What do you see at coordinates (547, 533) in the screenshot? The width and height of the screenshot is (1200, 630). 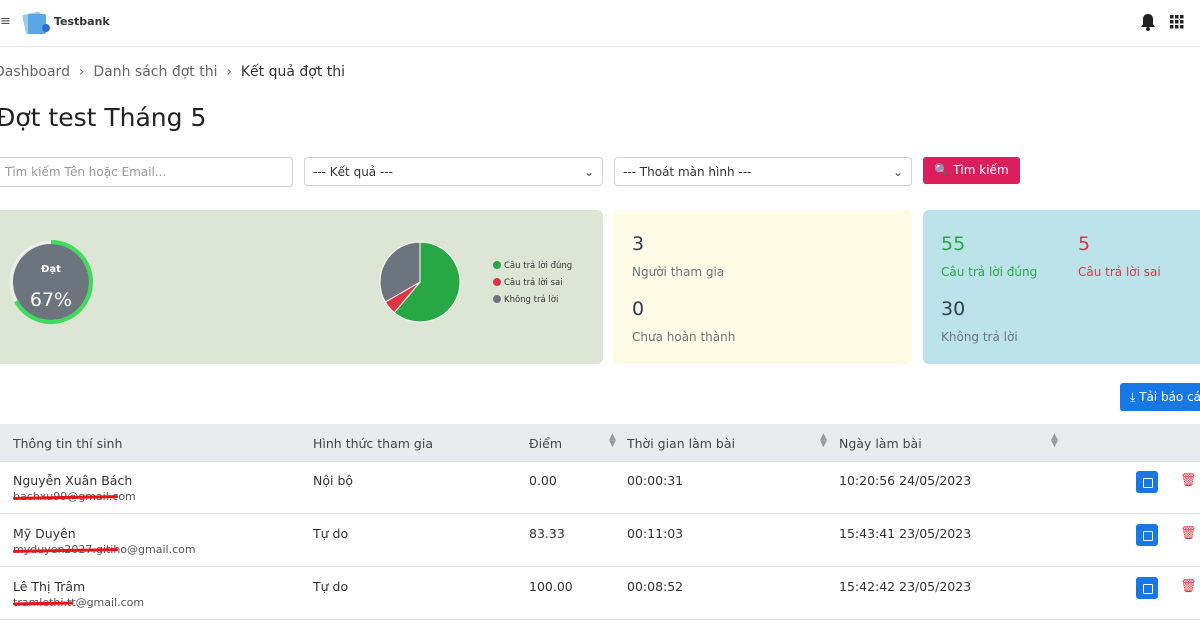 I see `cell: 83.33` at bounding box center [547, 533].